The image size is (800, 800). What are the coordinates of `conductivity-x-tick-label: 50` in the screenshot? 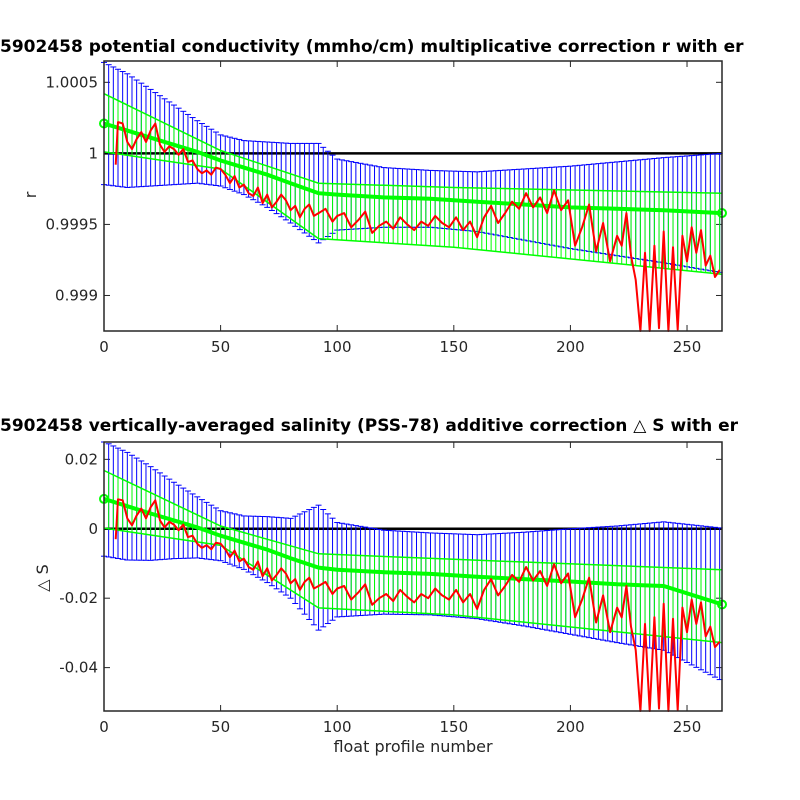 It's located at (220, 347).